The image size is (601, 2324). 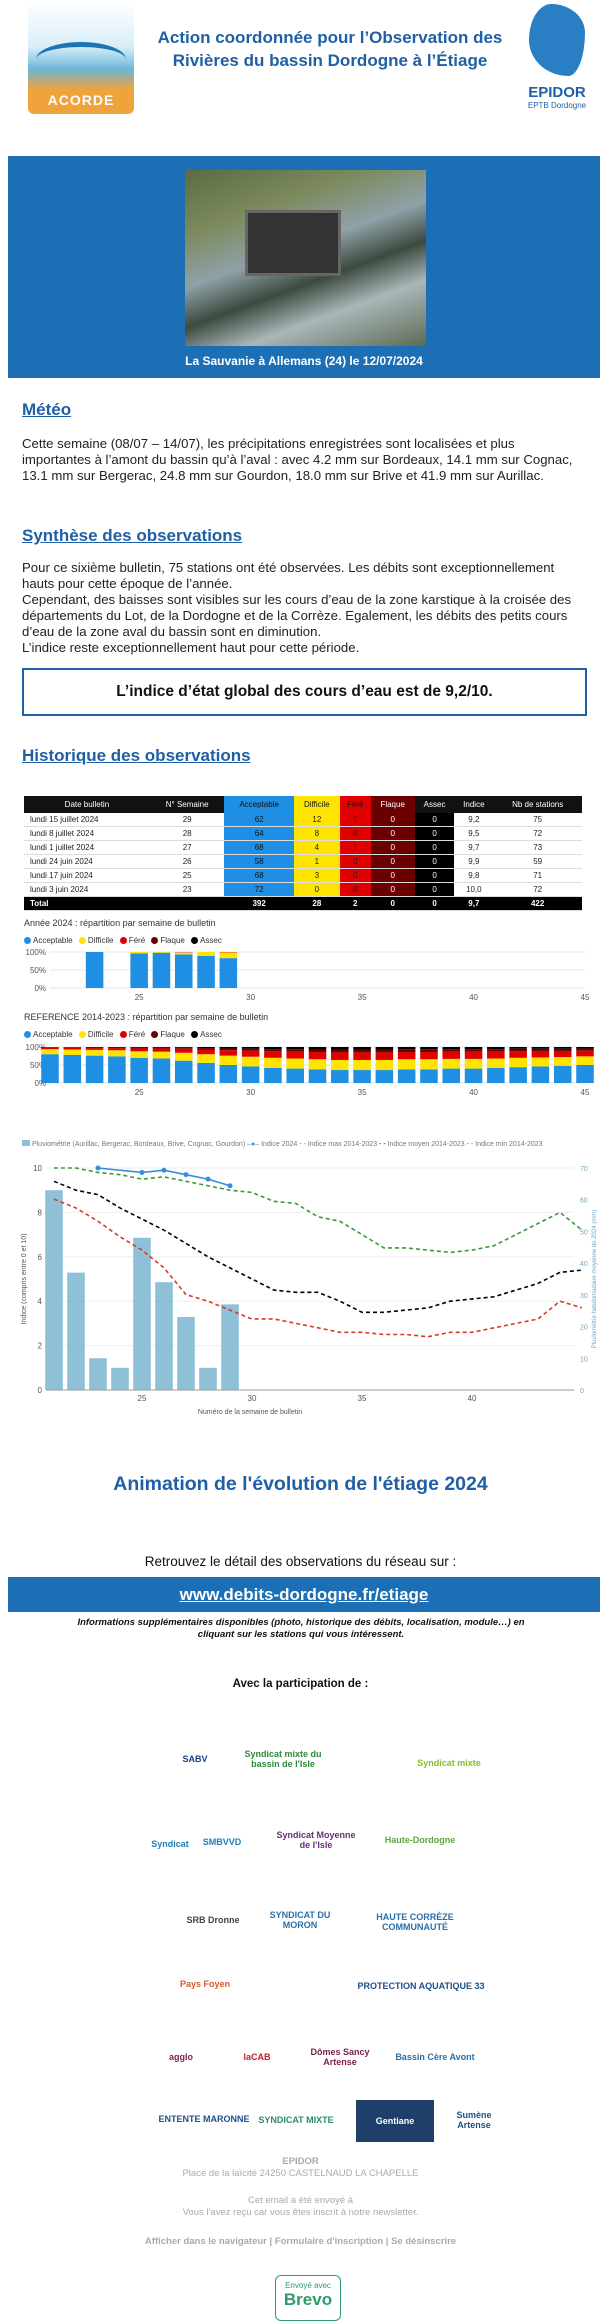 What do you see at coordinates (584, 1201) in the screenshot?
I see `y2-tick-label: 60` at bounding box center [584, 1201].